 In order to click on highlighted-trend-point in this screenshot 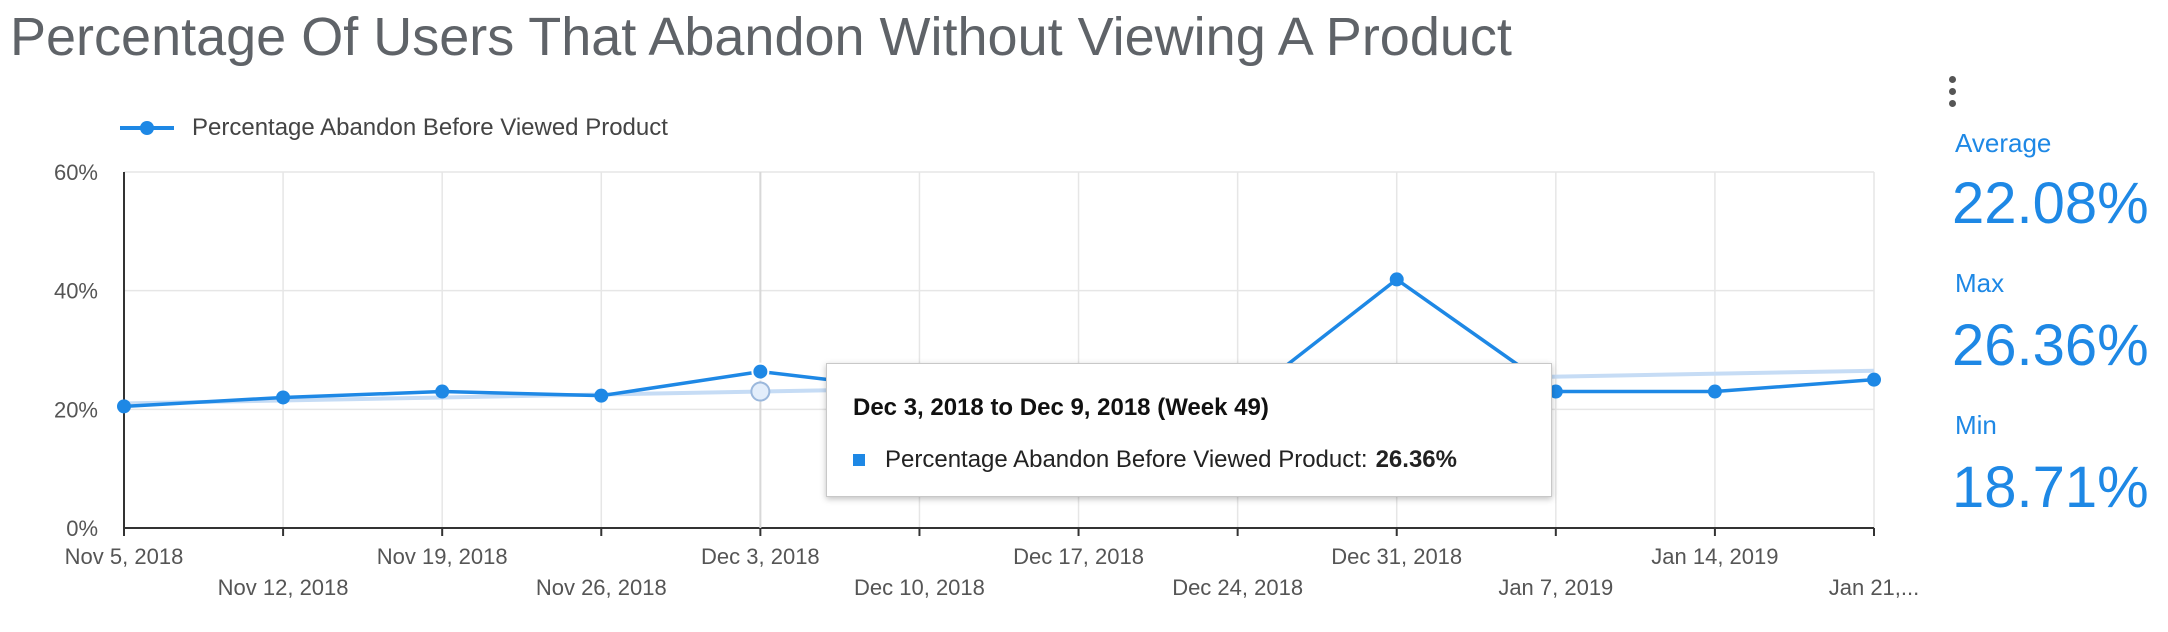, I will do `click(760, 391)`.